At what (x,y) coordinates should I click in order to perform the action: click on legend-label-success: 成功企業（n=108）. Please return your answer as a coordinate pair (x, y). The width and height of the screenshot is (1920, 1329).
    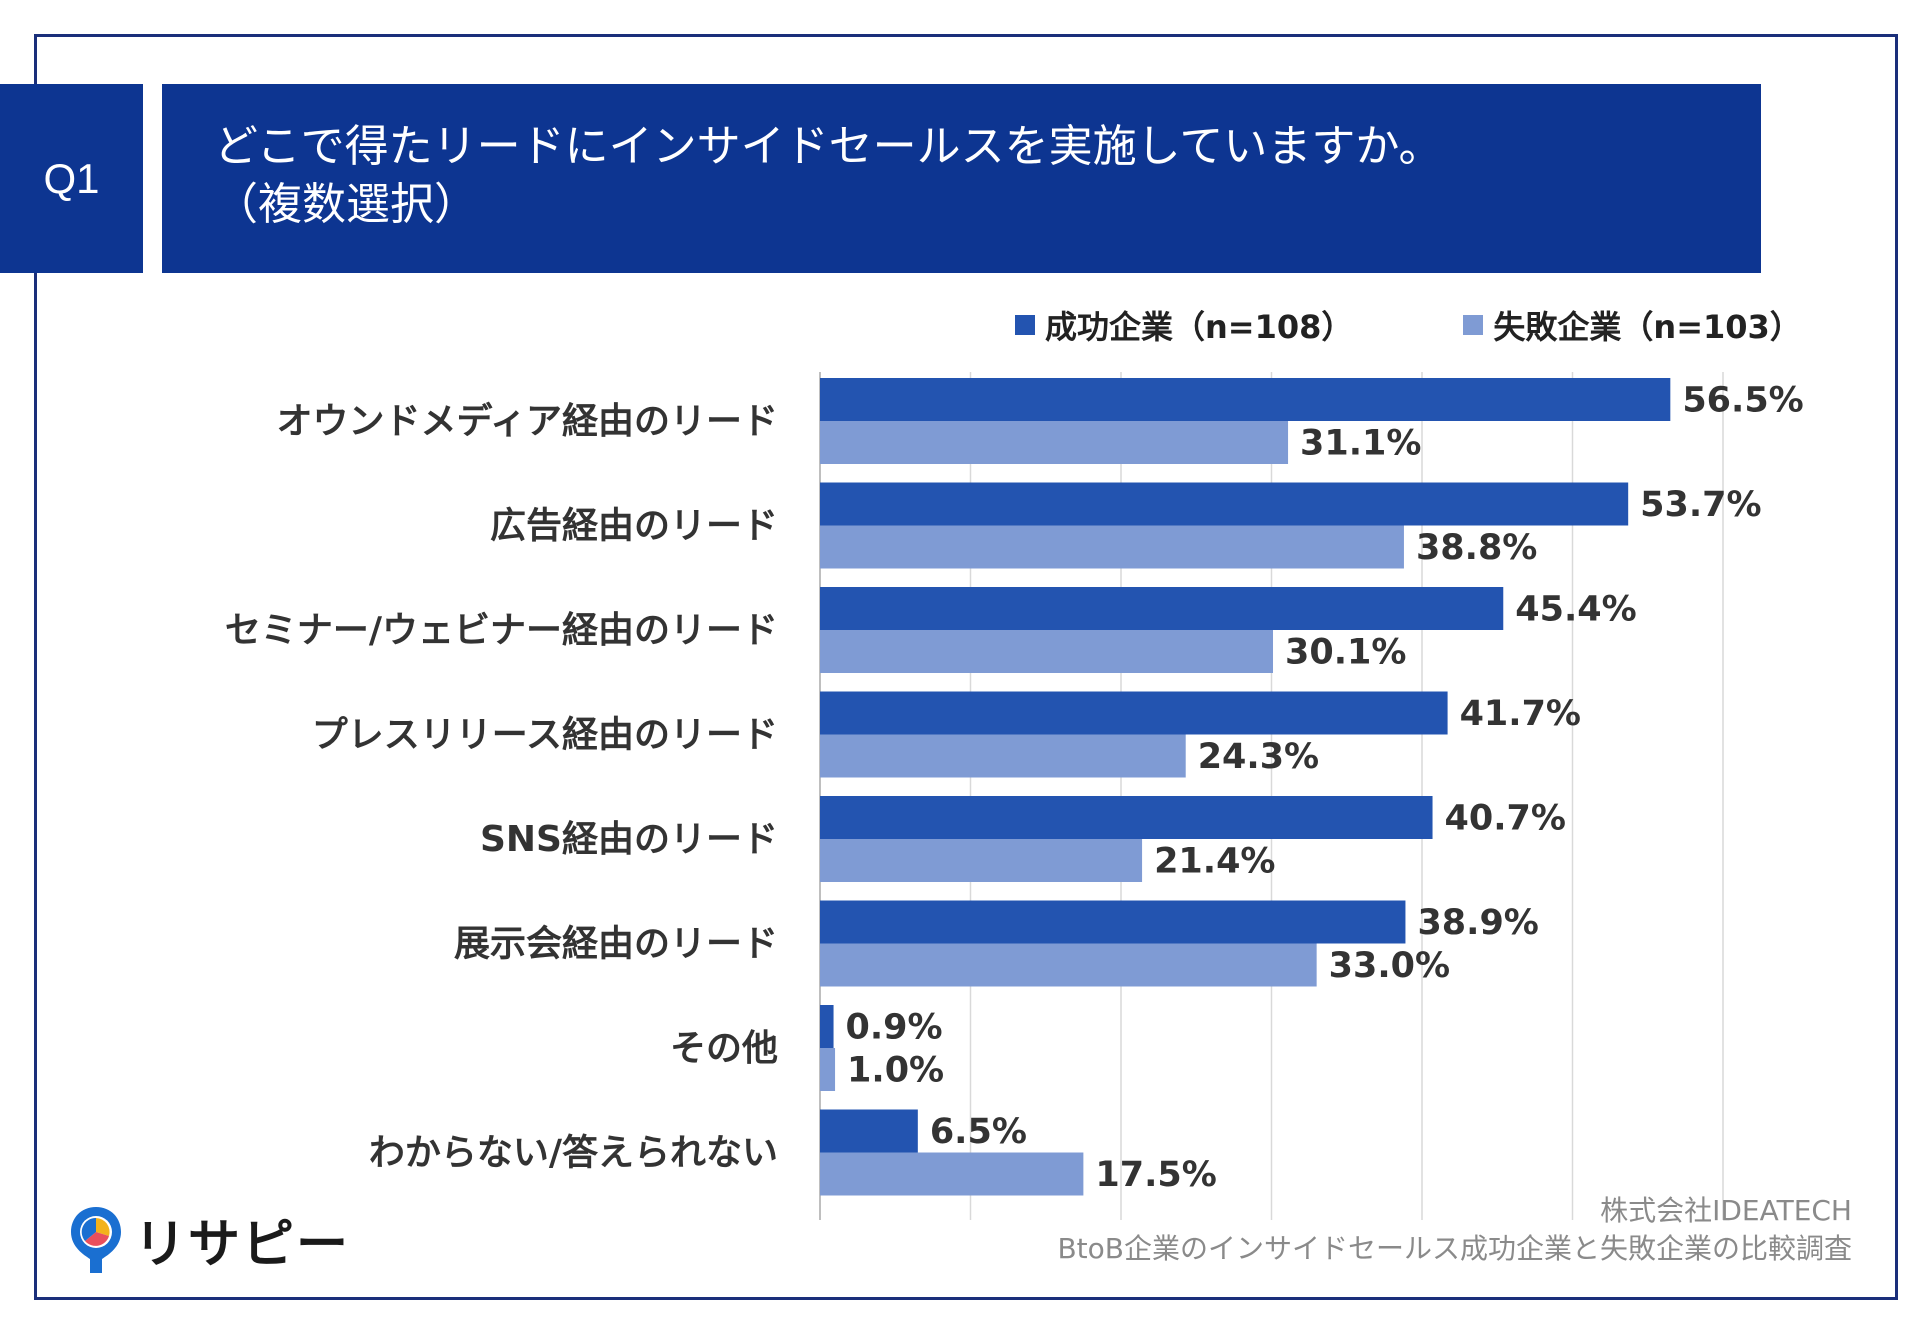
    Looking at the image, I should click on (1199, 327).